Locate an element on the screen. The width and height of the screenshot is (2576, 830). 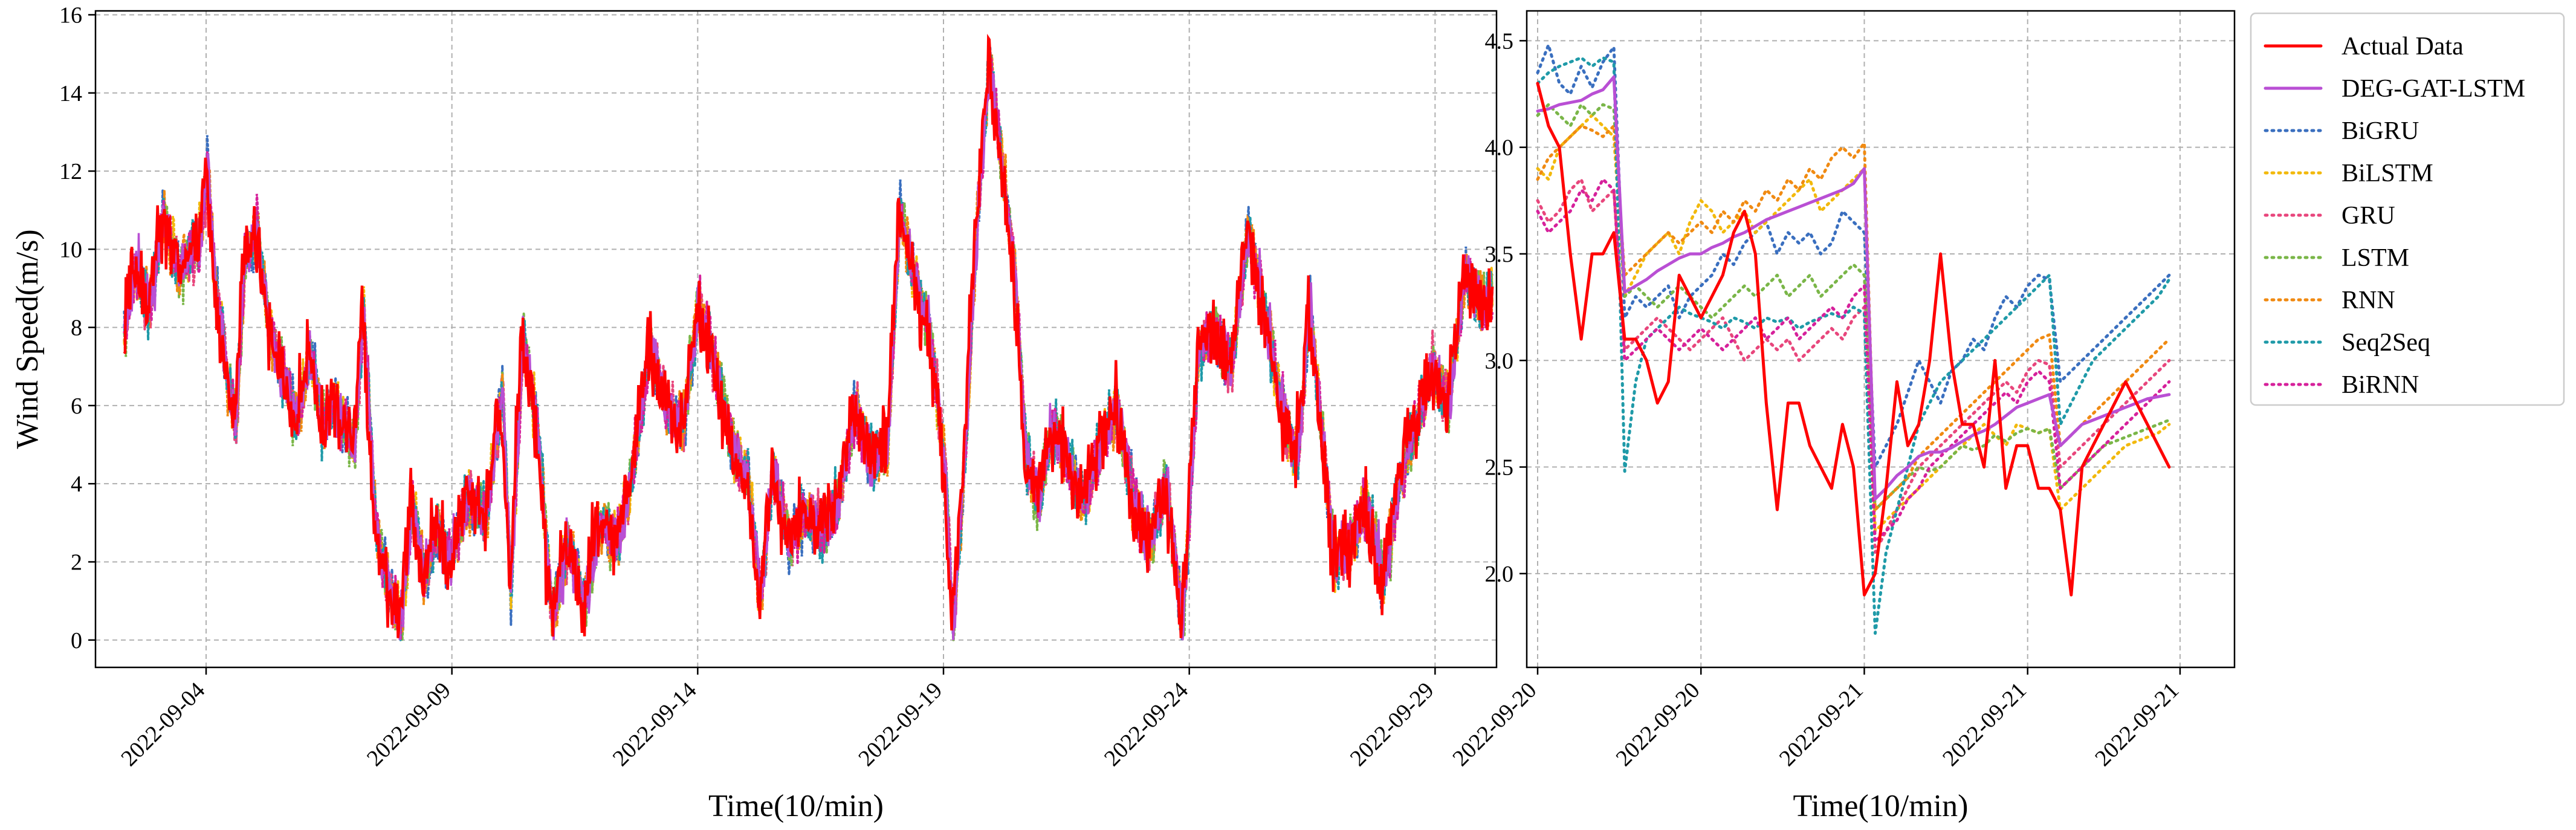
legend-entry: LSTM is located at coordinates (2375, 258).